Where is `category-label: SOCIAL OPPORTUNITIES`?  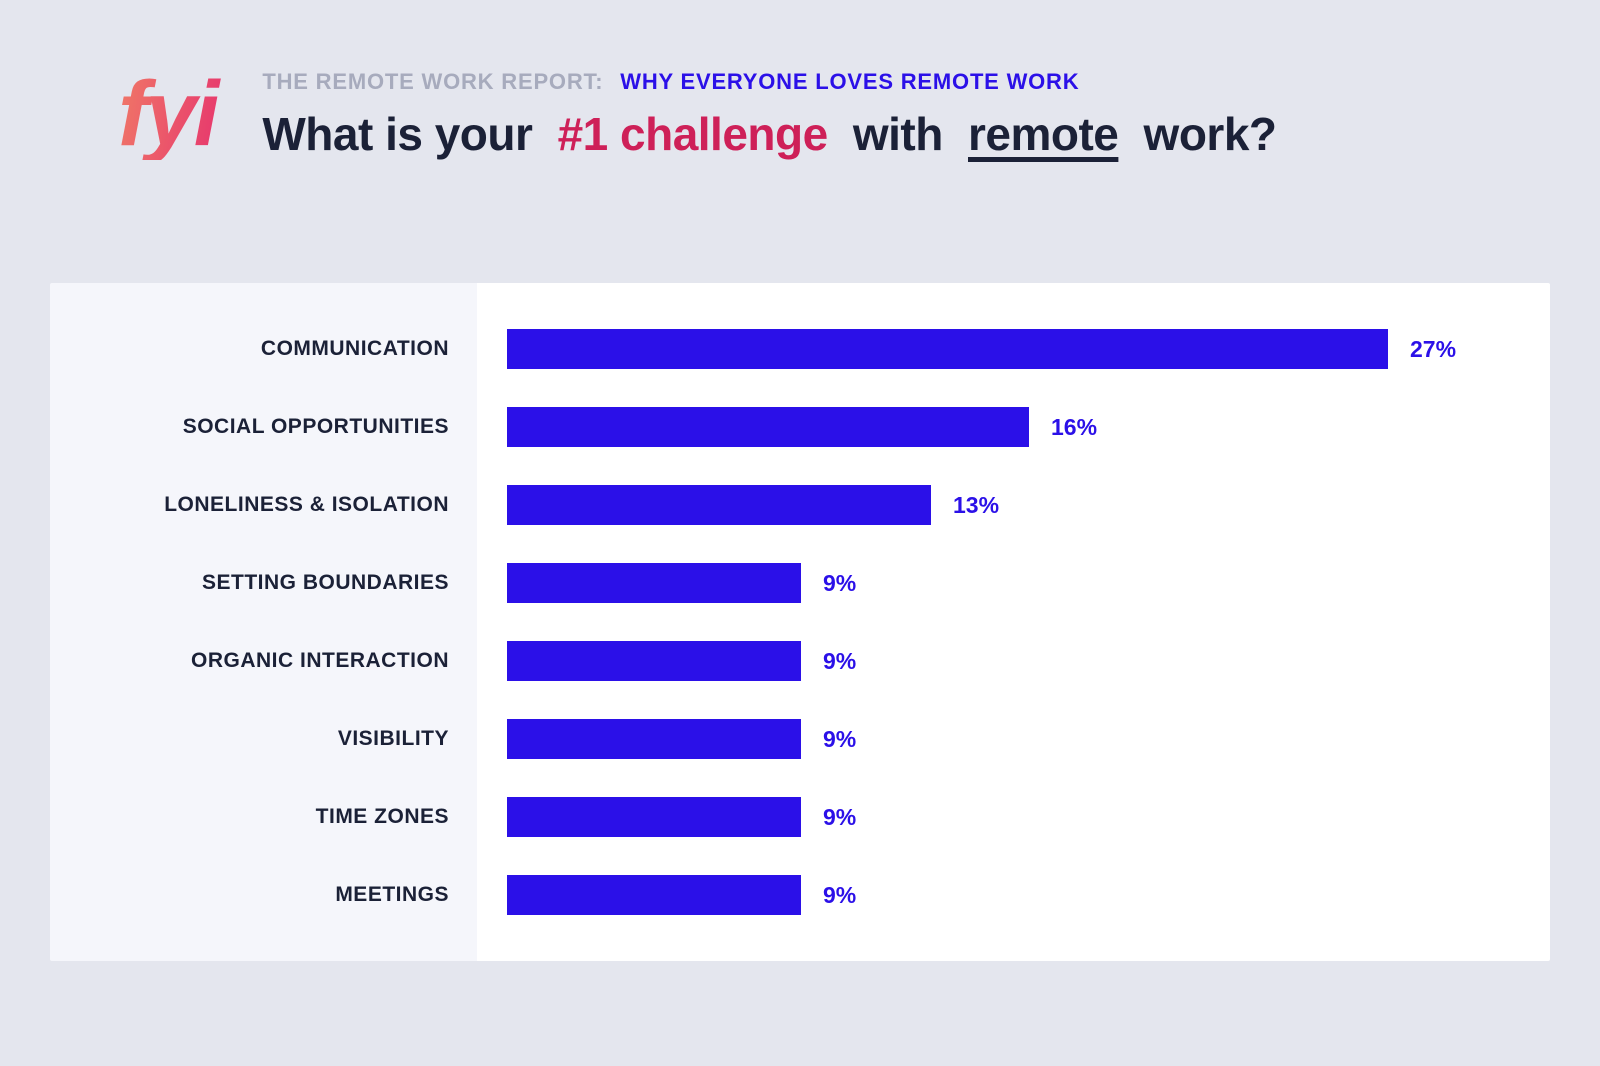 category-label: SOCIAL OPPORTUNITIES is located at coordinates (315, 426).